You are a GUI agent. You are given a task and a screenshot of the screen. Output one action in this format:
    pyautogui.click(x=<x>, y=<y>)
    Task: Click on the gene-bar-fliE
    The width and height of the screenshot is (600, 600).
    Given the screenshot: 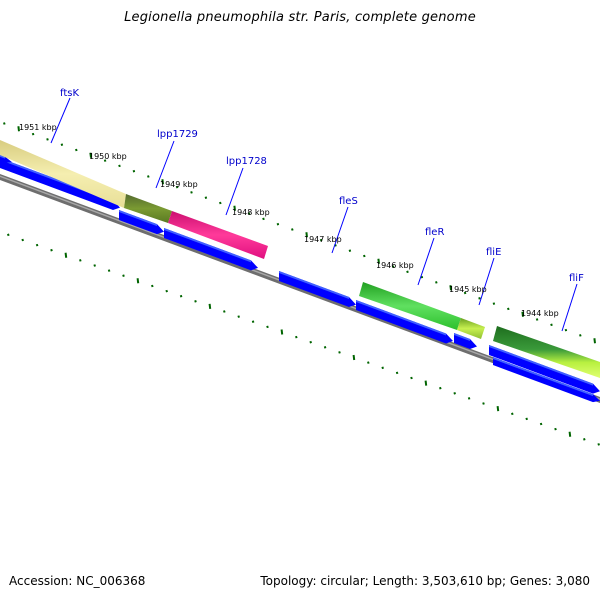 What is the action you would take?
    pyautogui.click(x=471, y=328)
    